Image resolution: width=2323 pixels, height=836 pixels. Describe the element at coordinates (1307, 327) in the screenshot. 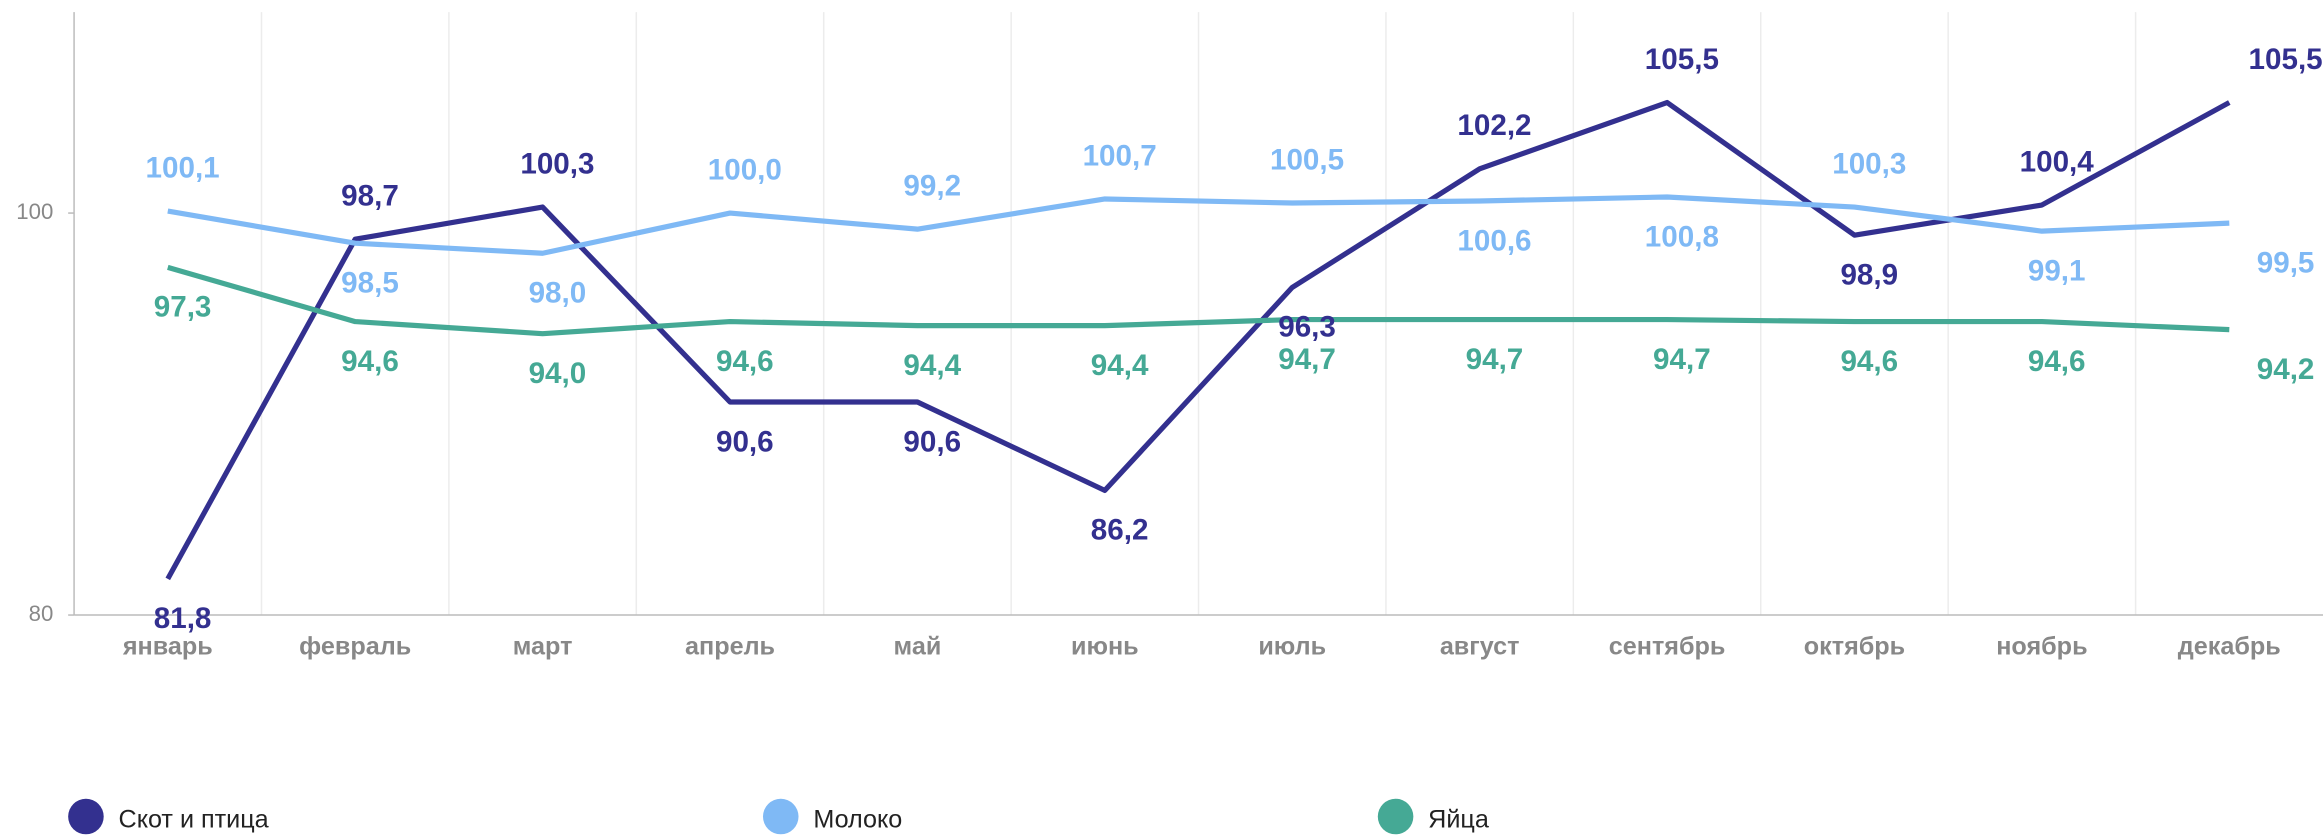

I see `data-label: 96,3` at that location.